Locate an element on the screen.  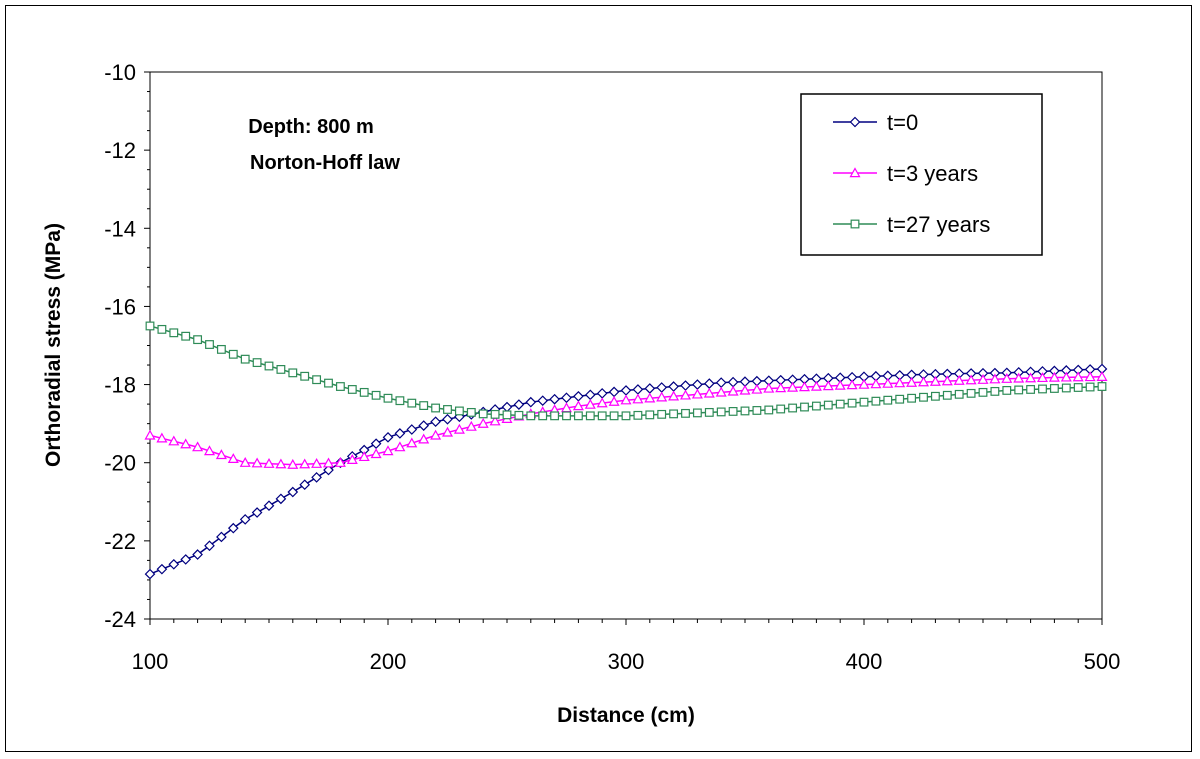
x-axis: 100 200 300 400 500 is located at coordinates (626, 646).